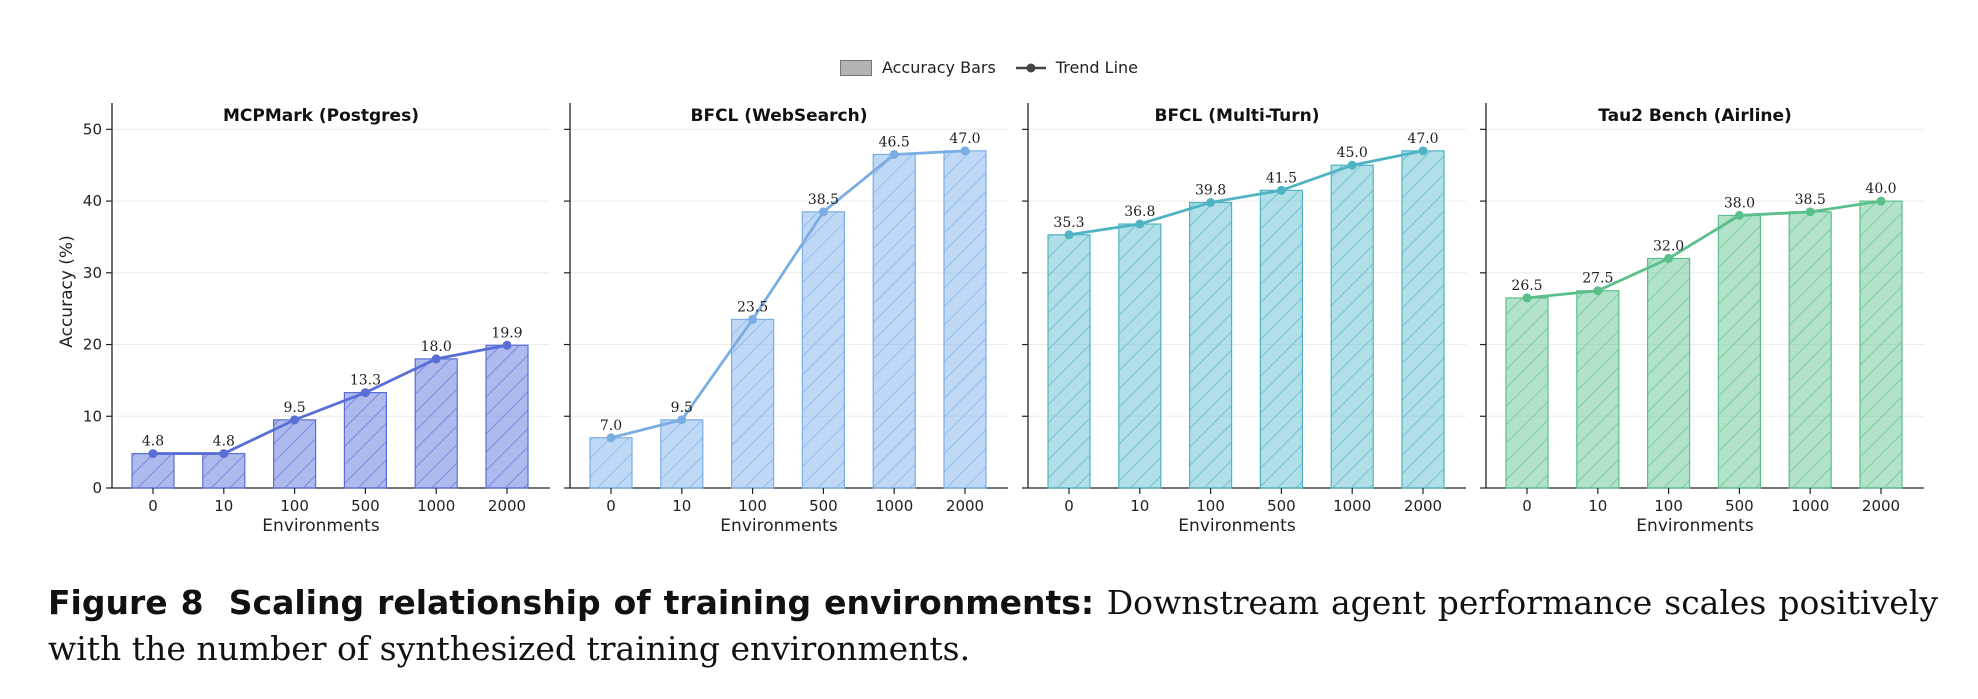 This screenshot has width=1978, height=699. What do you see at coordinates (436, 347) in the screenshot?
I see `data-label: 18.0` at bounding box center [436, 347].